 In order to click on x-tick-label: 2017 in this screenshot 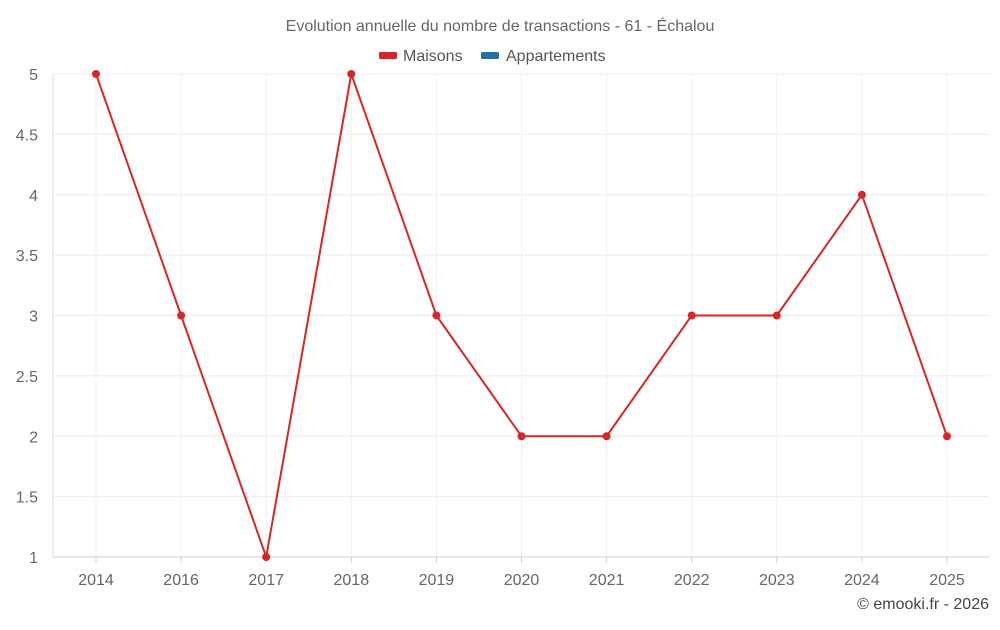, I will do `click(266, 580)`.